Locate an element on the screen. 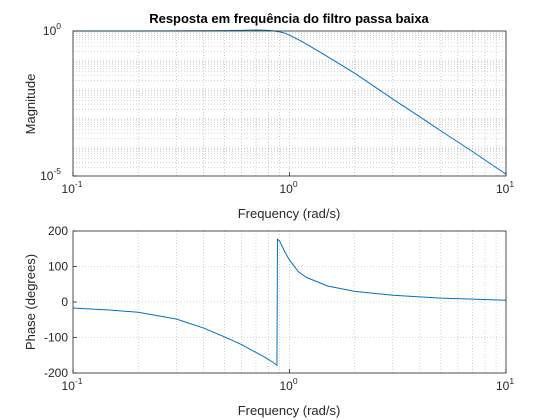  y-tick-label: 200 is located at coordinates (58, 231).